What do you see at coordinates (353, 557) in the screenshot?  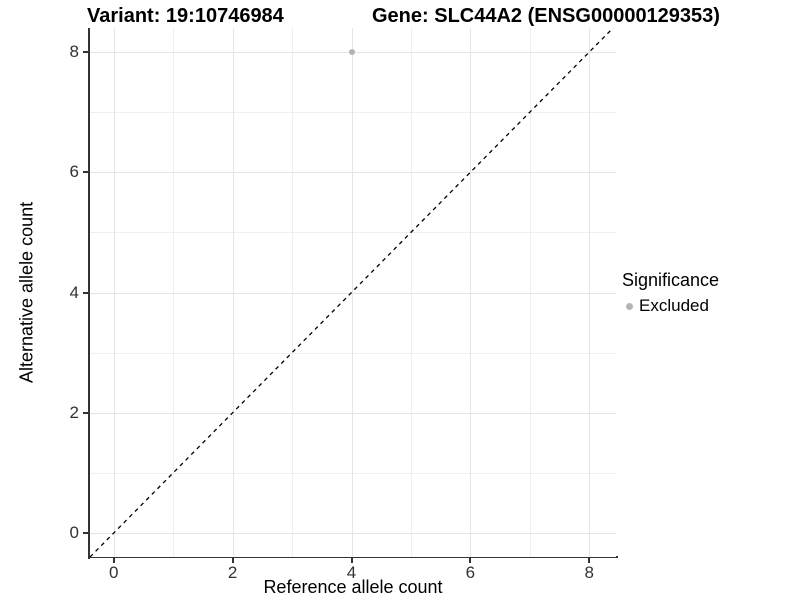 I see `x-axis-line` at bounding box center [353, 557].